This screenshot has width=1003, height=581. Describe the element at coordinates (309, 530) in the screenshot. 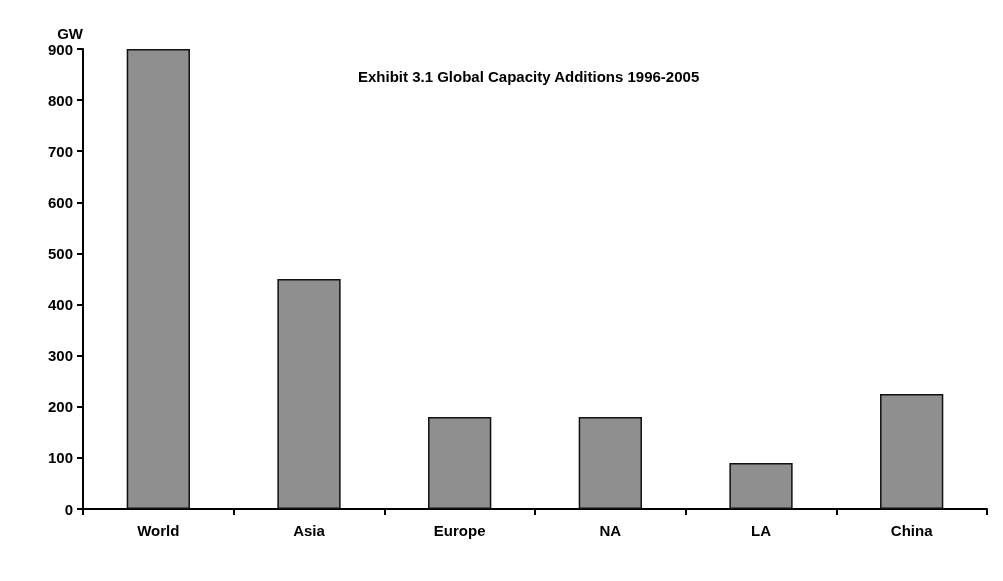

I see `x-tick-label: Asia` at that location.